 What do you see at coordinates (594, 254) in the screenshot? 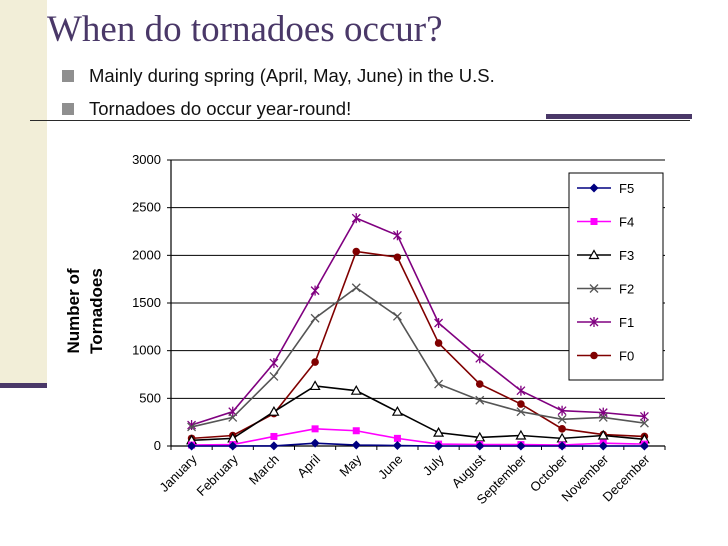
I see `legend-marker-f3` at bounding box center [594, 254].